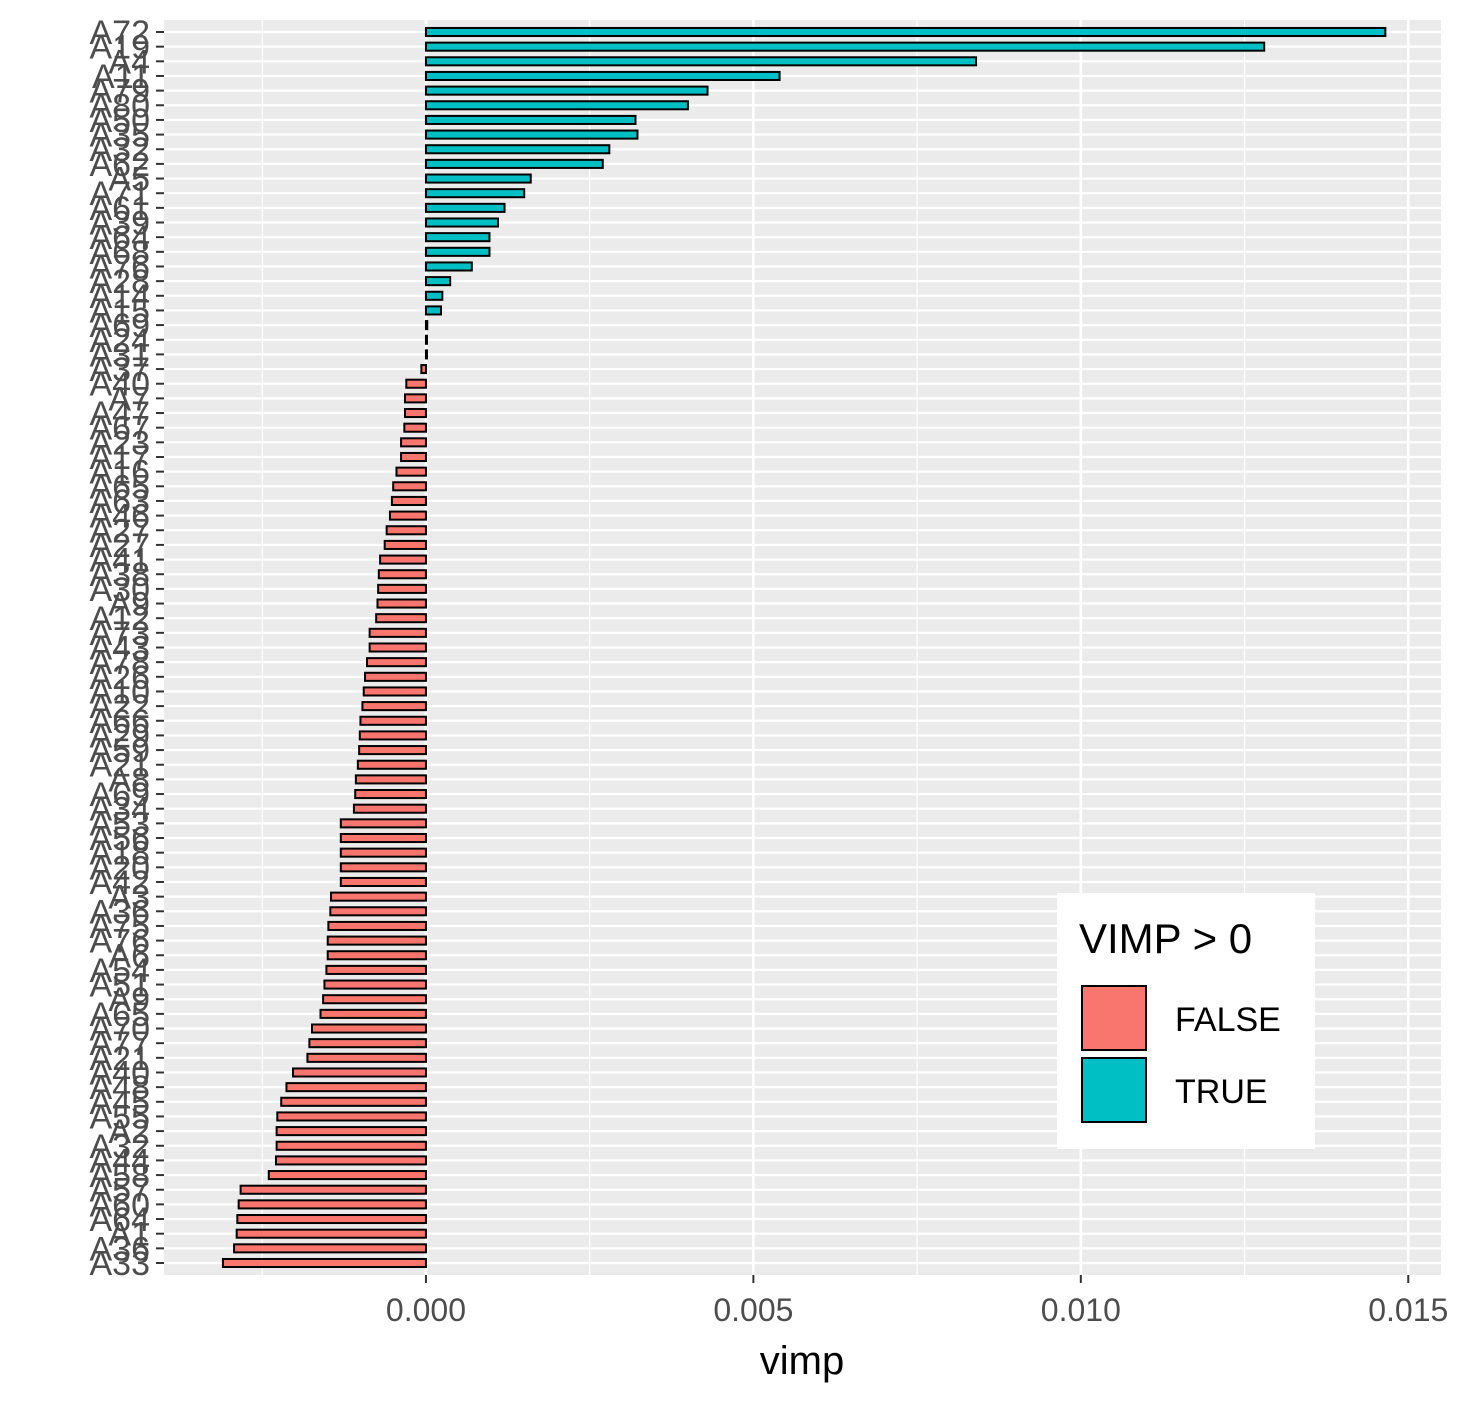 This screenshot has height=1414, width=1465. What do you see at coordinates (120, 1088) in the screenshot?
I see `y-tick-label: A48` at bounding box center [120, 1088].